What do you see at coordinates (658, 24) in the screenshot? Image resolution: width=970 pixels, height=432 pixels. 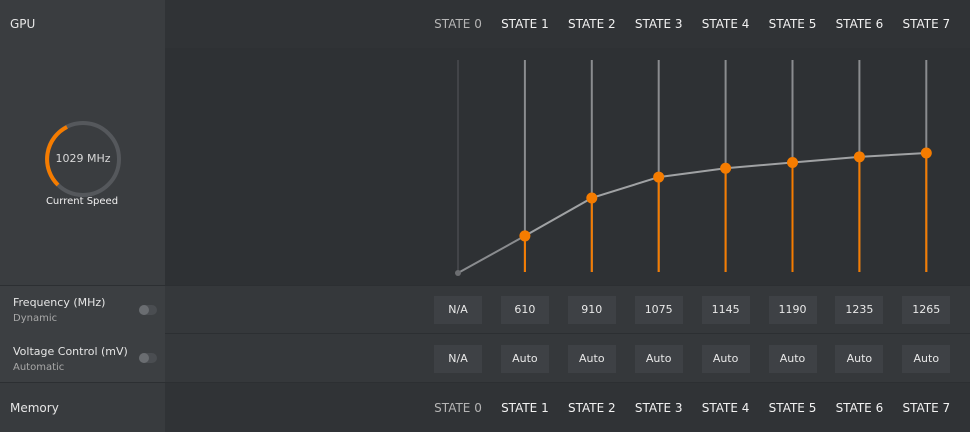 I see `gpu-state-label: STATE 3` at bounding box center [658, 24].